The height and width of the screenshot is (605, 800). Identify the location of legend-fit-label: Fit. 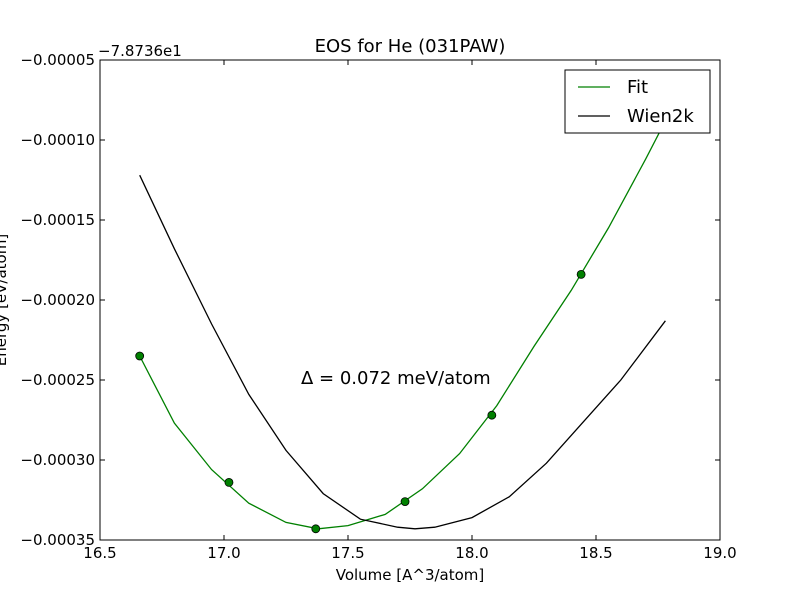
(637, 87).